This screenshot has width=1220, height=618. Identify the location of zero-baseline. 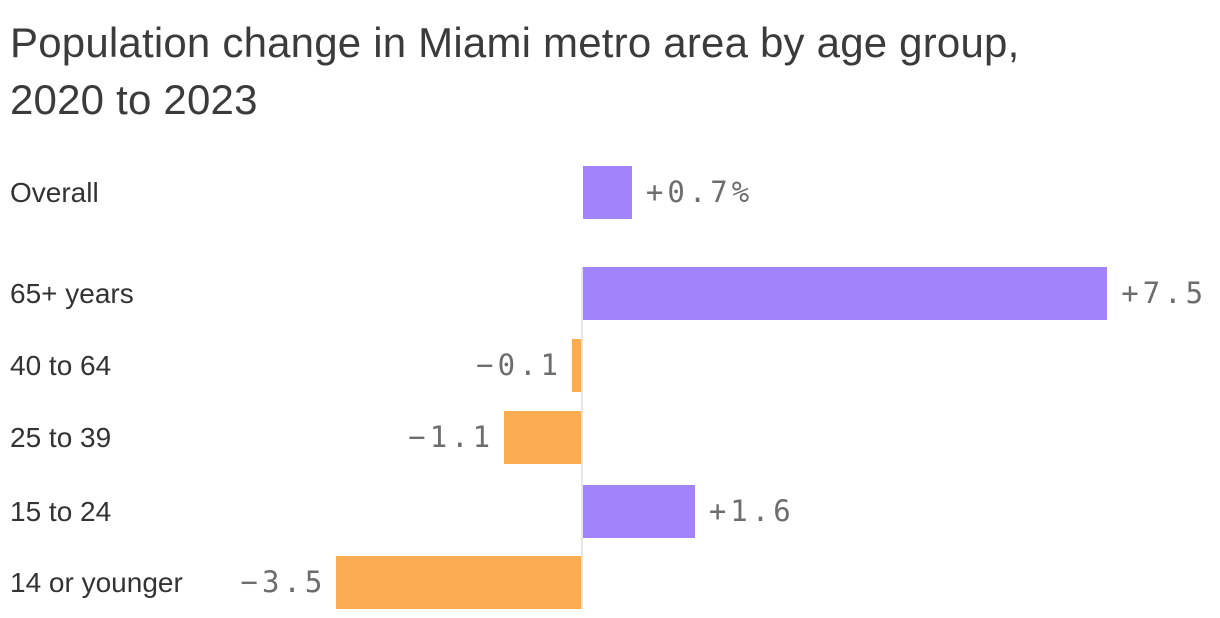
(582, 438).